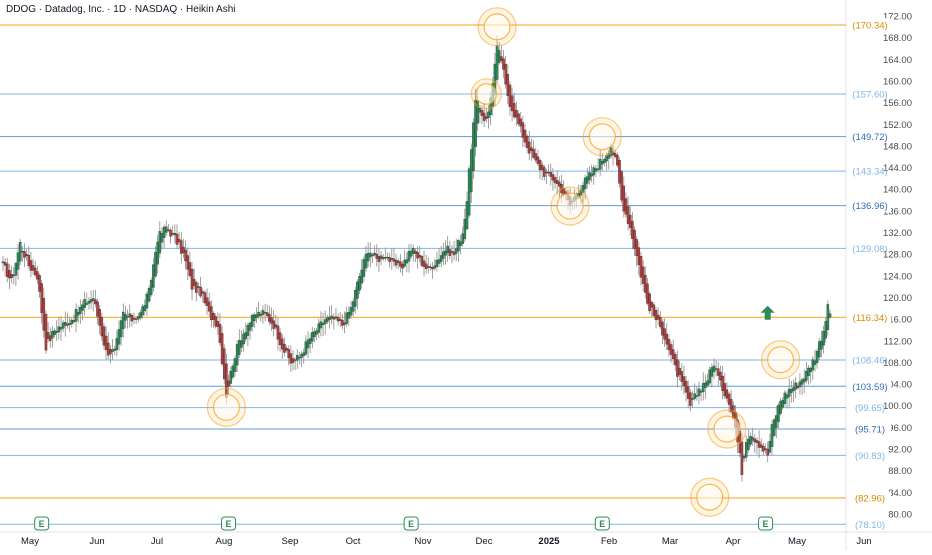 This screenshot has height=555, width=932. Describe the element at coordinates (900, 515) in the screenshot. I see `y-tick-label: 80.00` at that location.